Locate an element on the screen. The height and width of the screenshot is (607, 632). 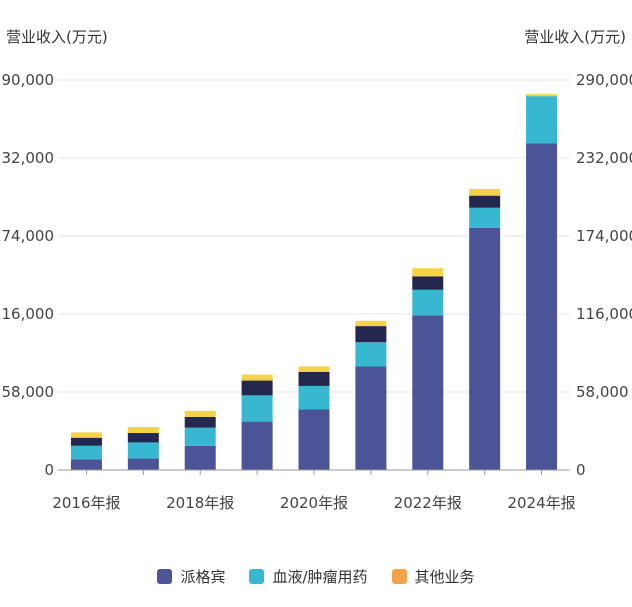
y-tick-label-right: 0 is located at coordinates (581, 470).